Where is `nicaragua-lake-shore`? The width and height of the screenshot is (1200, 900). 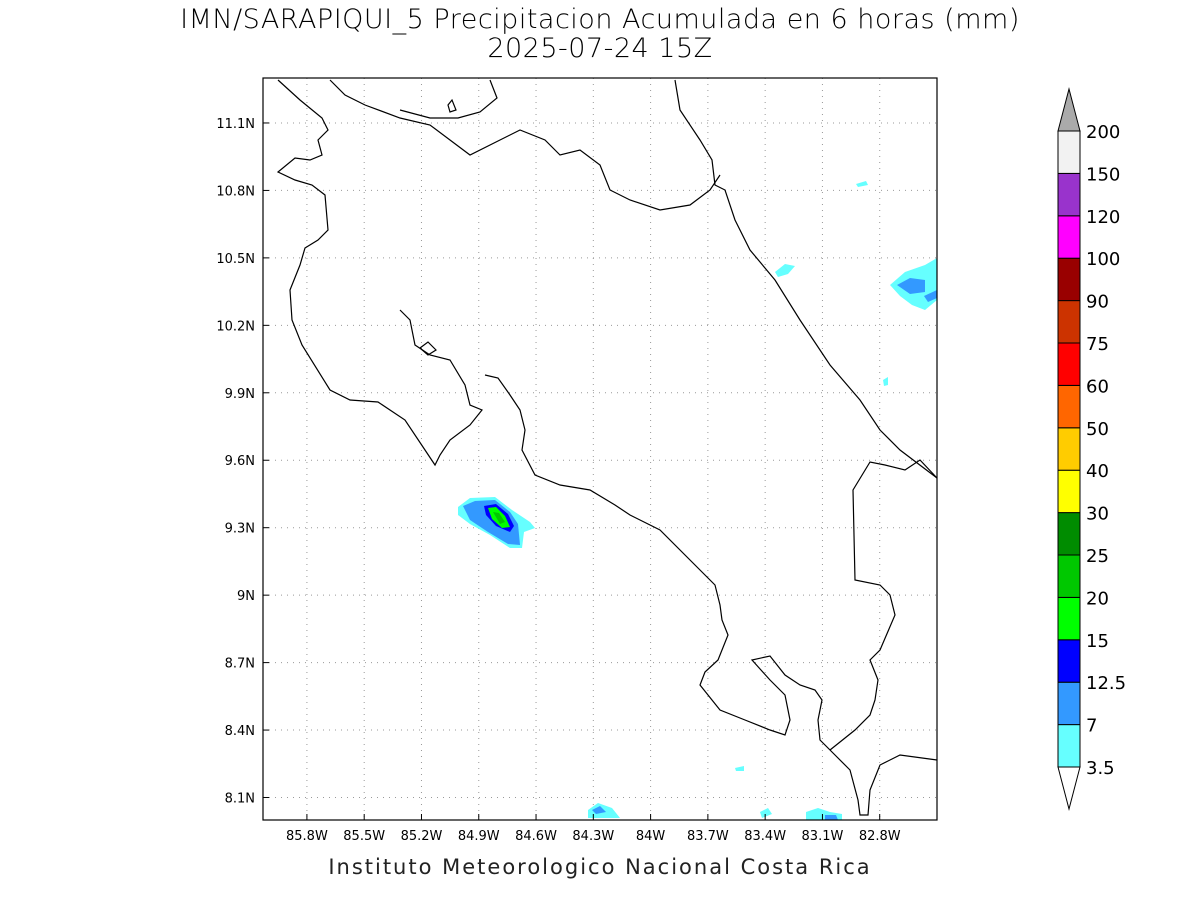 nicaragua-lake-shore is located at coordinates (448, 99).